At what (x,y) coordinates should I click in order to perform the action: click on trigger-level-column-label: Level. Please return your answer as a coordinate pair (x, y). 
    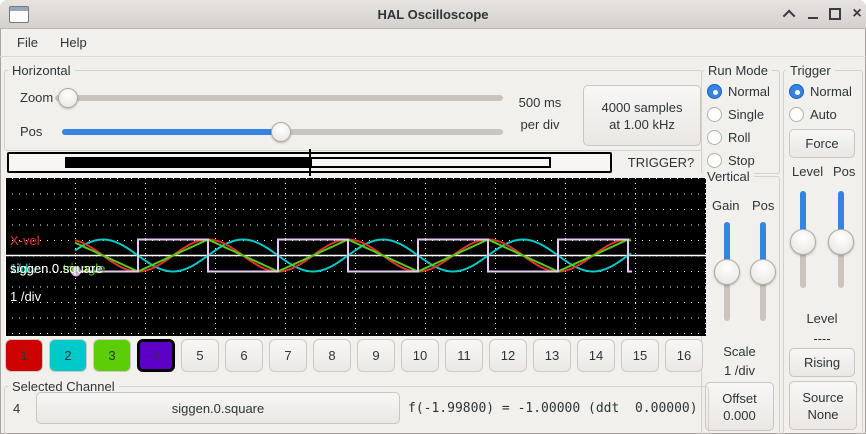
    Looking at the image, I should click on (808, 171).